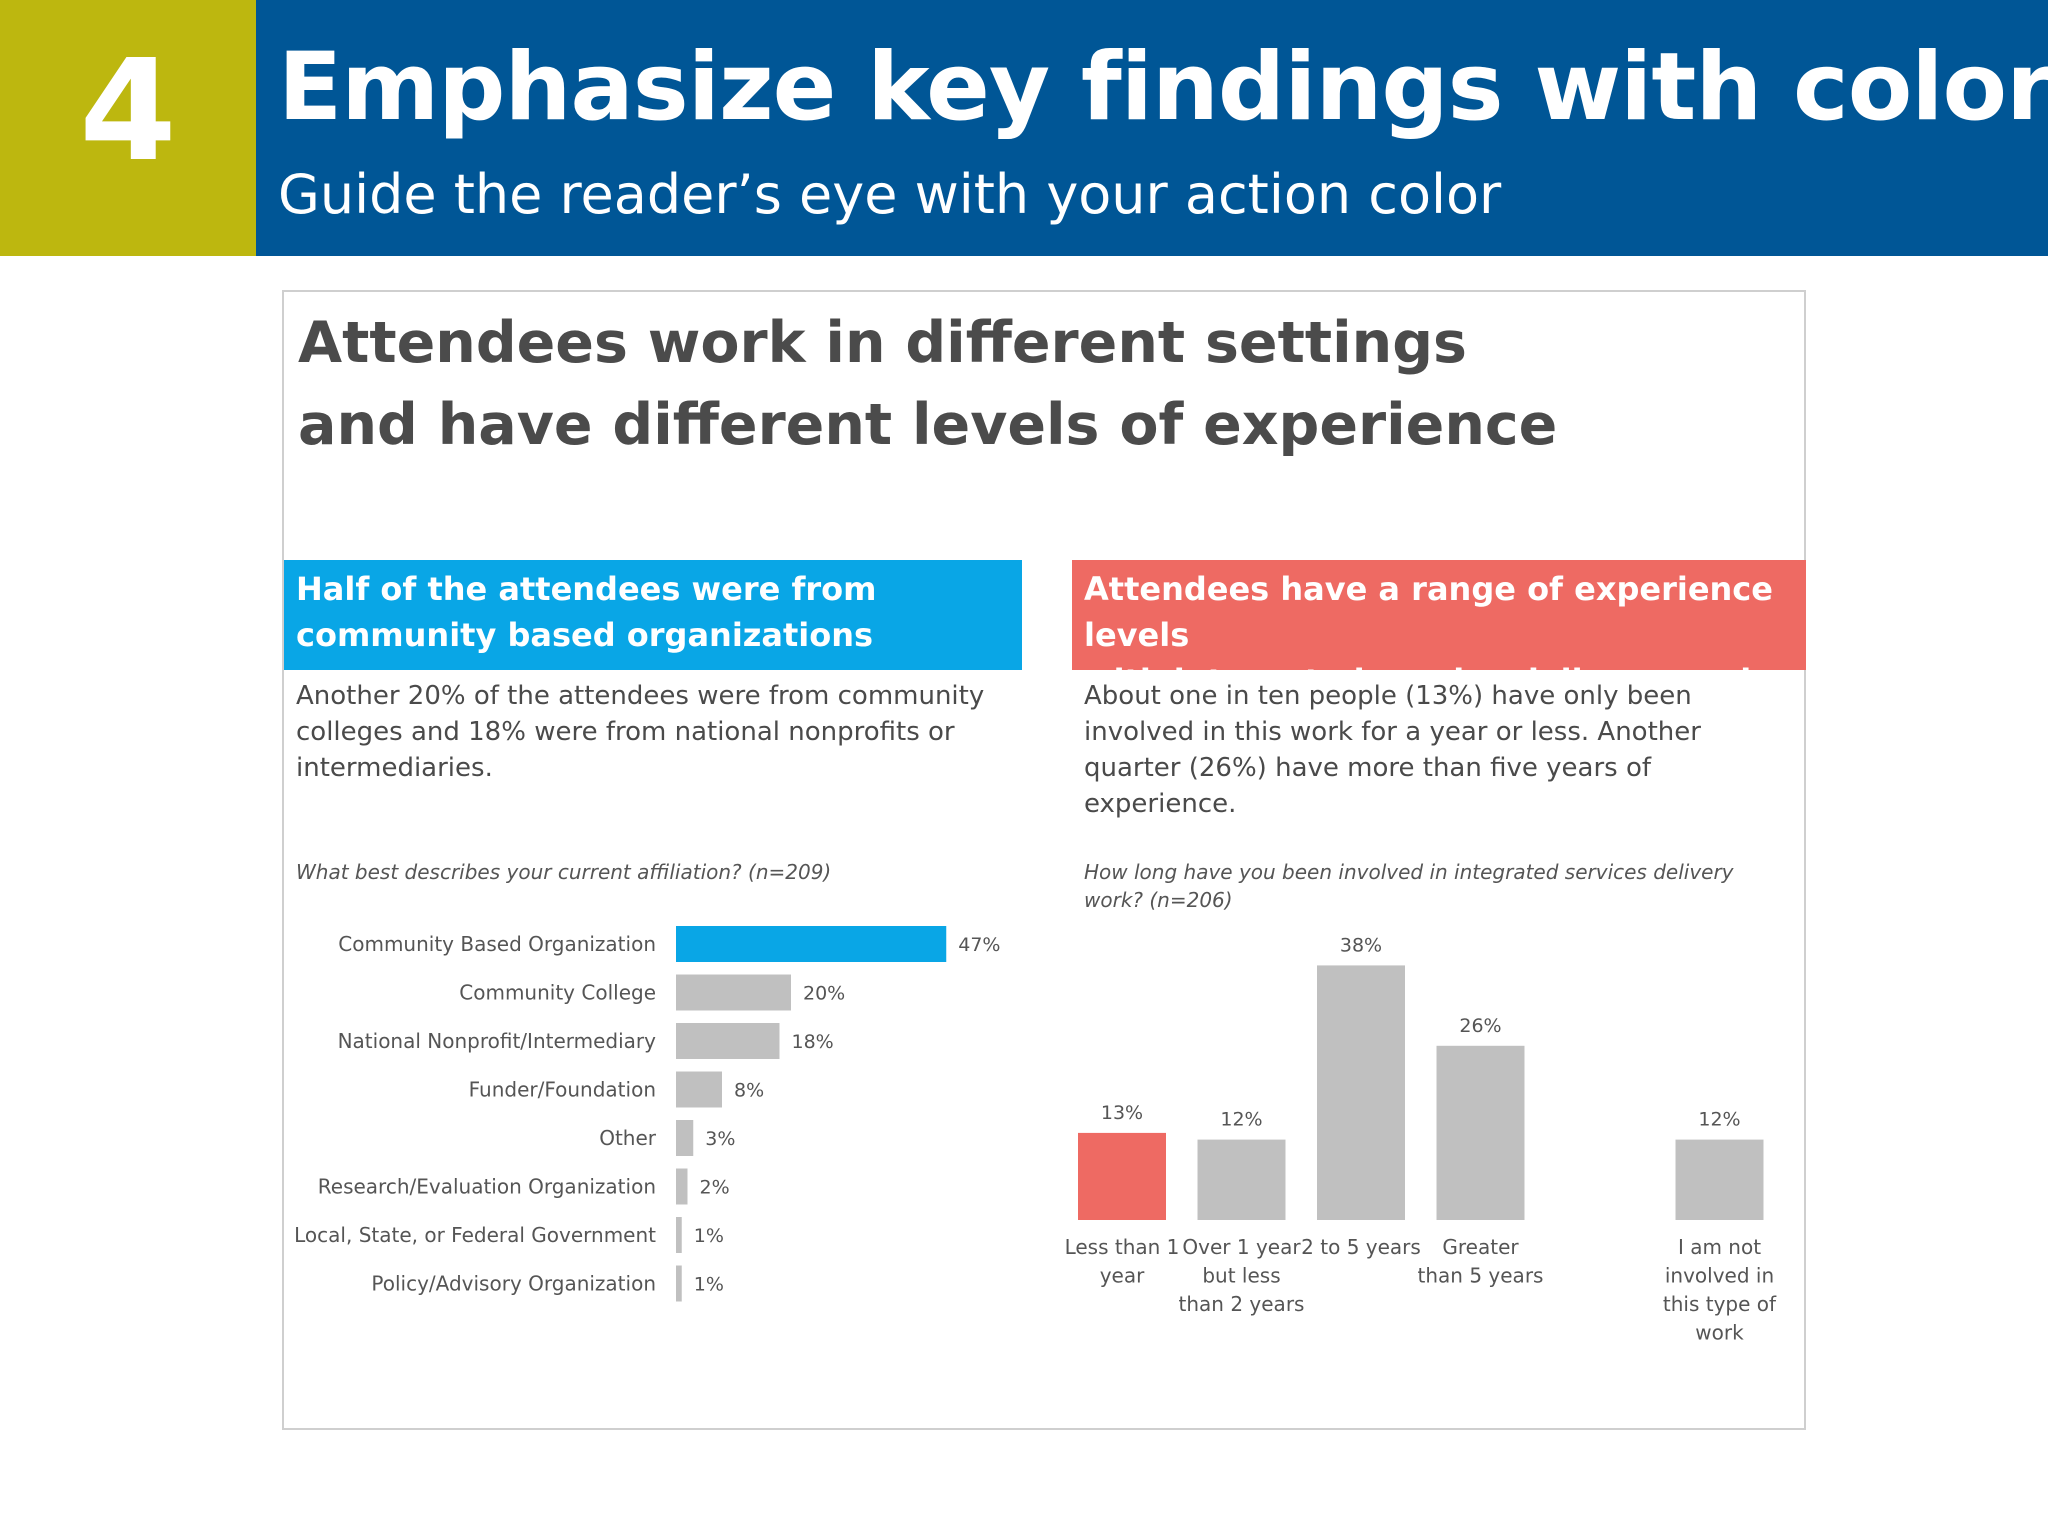 Image resolution: width=2048 pixels, height=1536 pixels. I want to click on affiliation-value-label: 8%, so click(749, 1091).